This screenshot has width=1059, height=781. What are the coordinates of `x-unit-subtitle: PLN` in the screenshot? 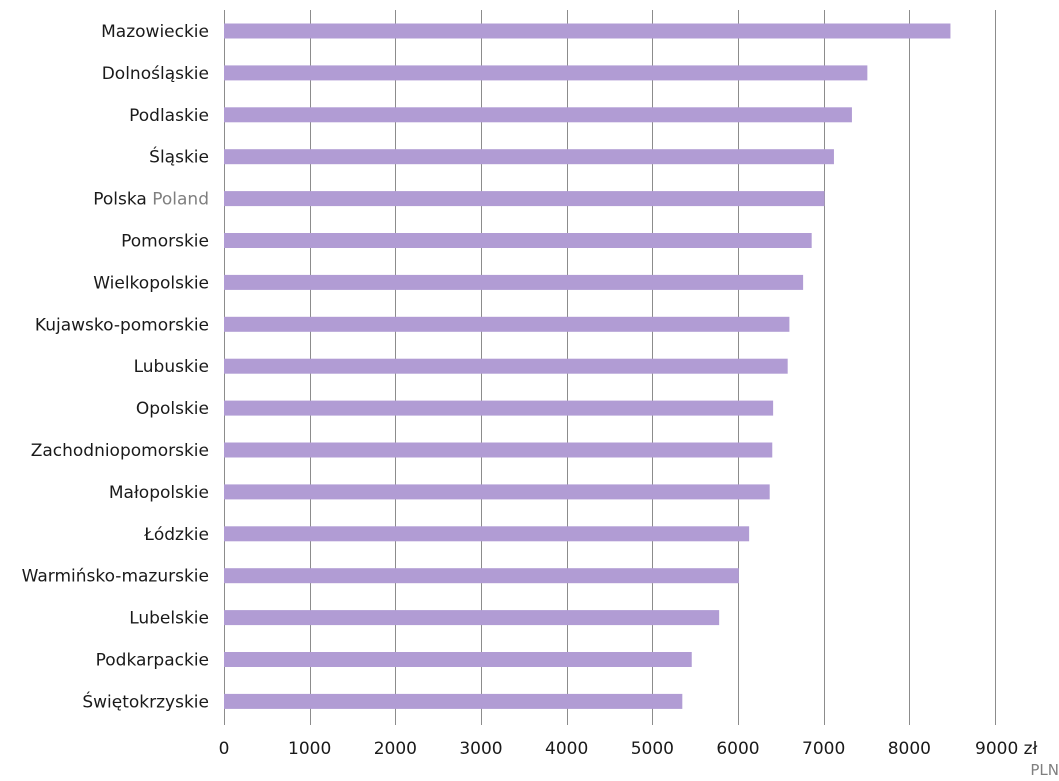 It's located at (1044, 770).